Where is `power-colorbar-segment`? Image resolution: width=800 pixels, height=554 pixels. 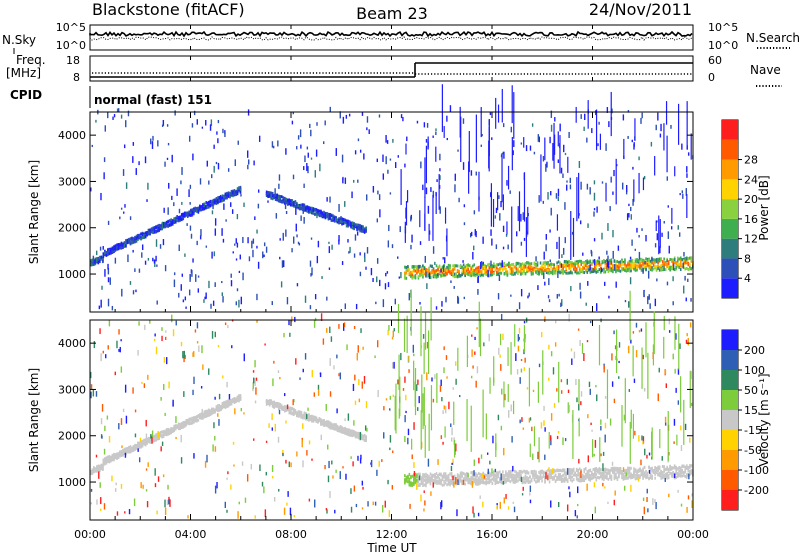
power-colorbar-segment is located at coordinates (730, 149).